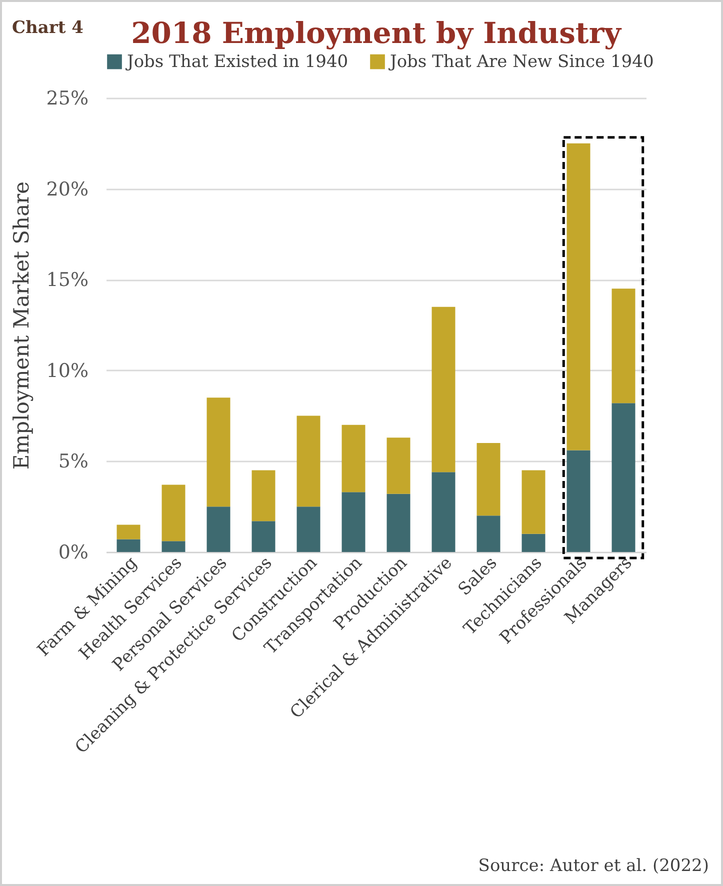 The width and height of the screenshot is (723, 886). Describe the element at coordinates (21, 325) in the screenshot. I see `y-axis-title: Employment Market Share` at that location.